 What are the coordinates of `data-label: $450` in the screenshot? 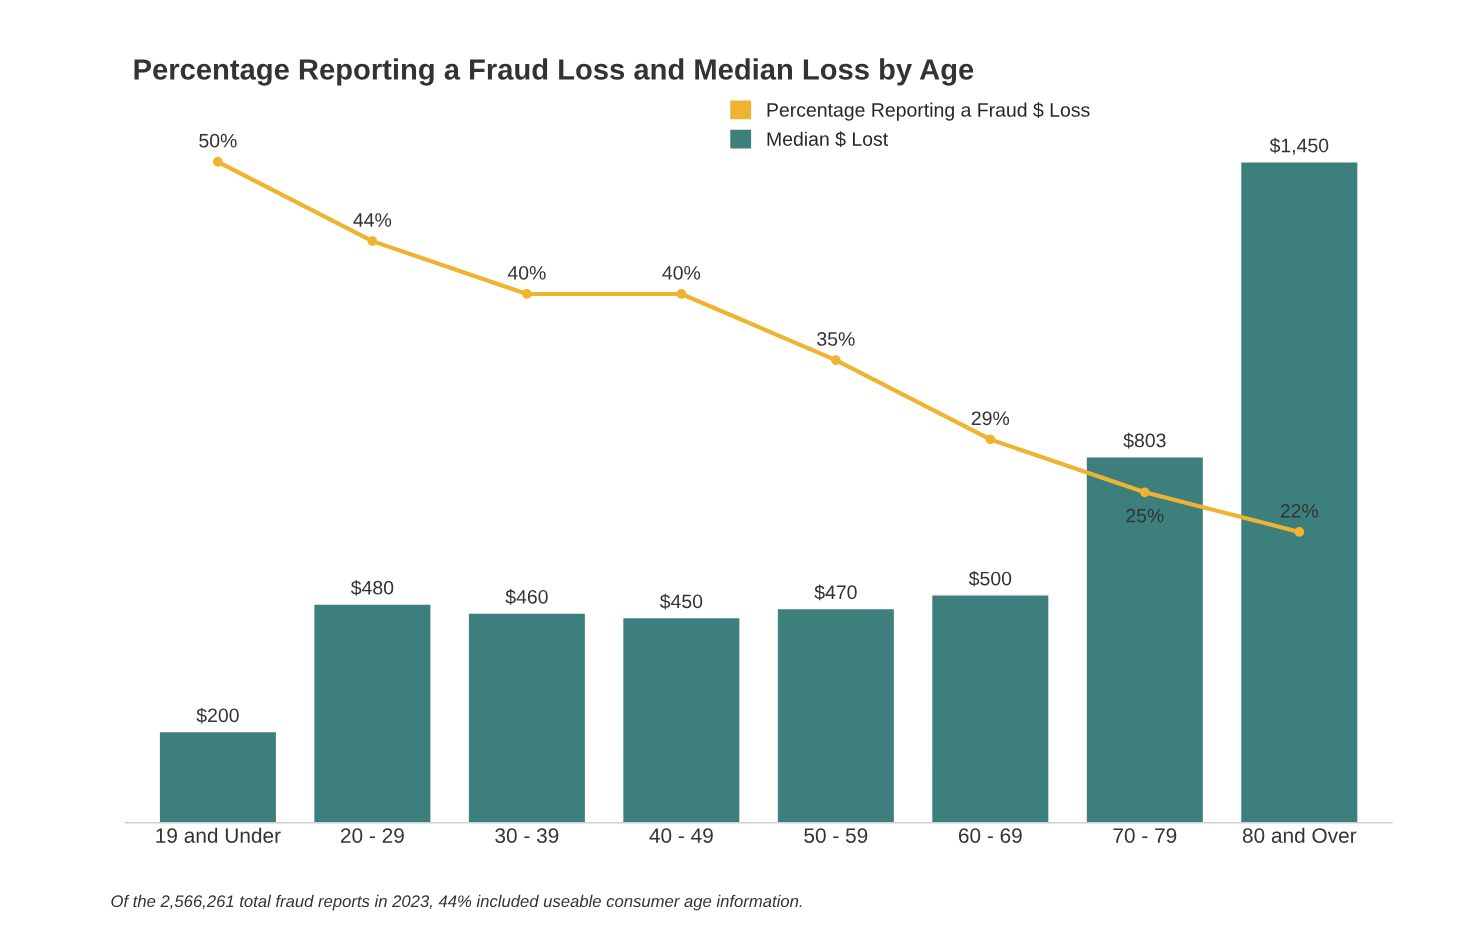 It's located at (681, 601).